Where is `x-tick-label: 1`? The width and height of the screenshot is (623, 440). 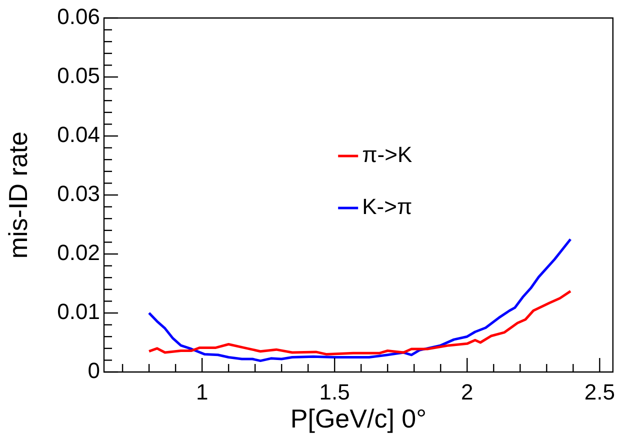
x-tick-label: 1 is located at coordinates (202, 391).